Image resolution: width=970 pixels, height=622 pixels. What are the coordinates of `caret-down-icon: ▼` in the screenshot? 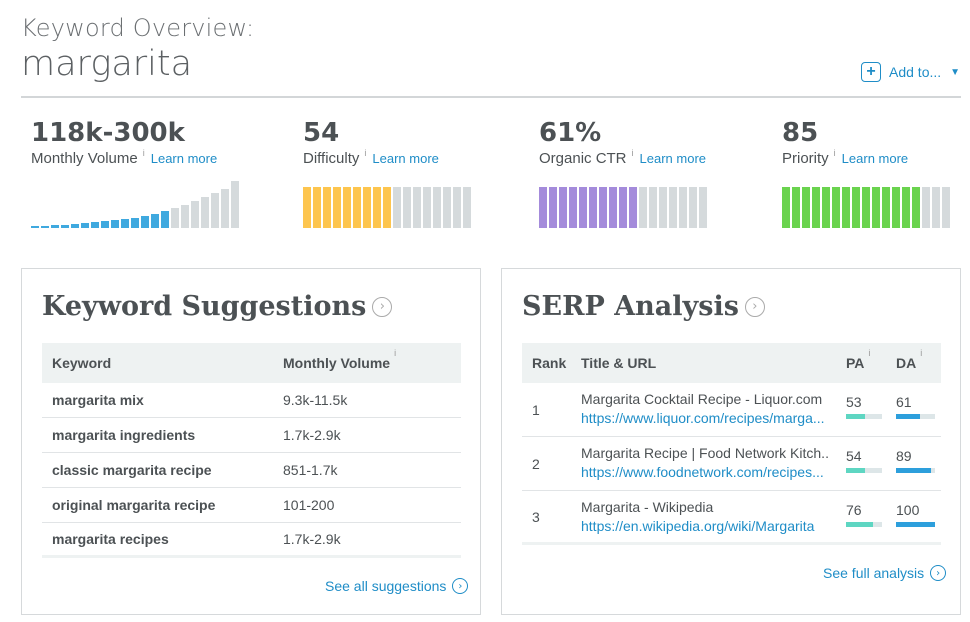 It's located at (955, 72).